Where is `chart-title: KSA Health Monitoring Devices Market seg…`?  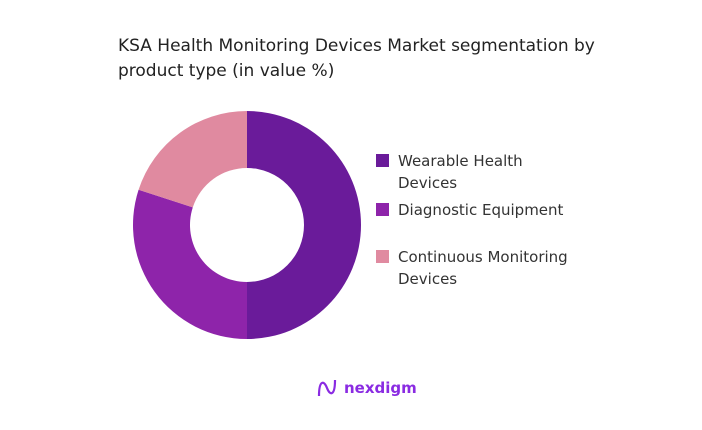
chart-title: KSA Health Monitoring Devices Market seg… is located at coordinates (356, 58).